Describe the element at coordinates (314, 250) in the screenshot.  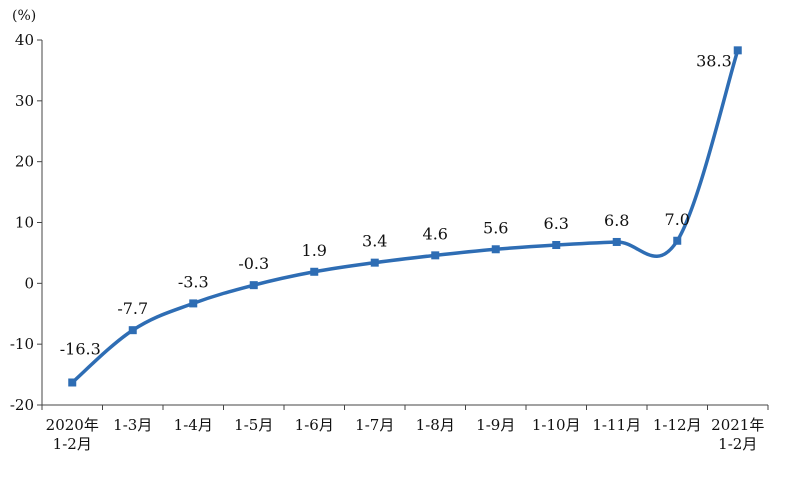
I see `data-label: 1.9` at that location.